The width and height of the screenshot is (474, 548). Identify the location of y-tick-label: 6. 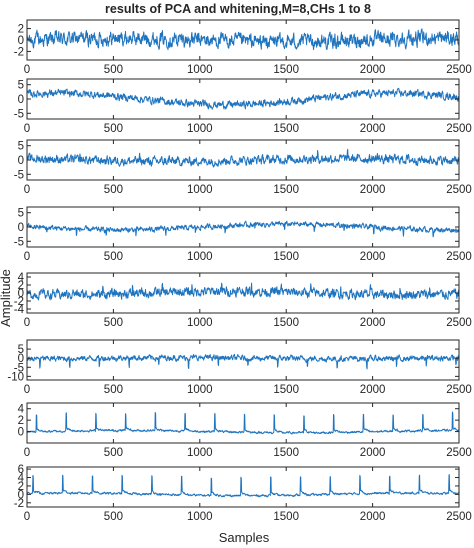
(21, 470).